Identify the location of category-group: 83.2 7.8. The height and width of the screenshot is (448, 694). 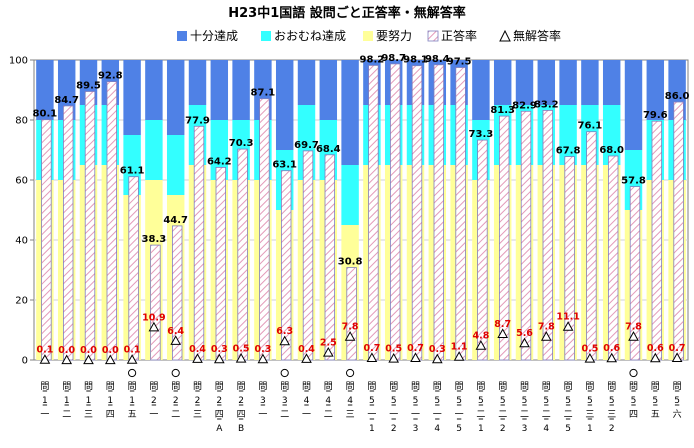
(546, 210).